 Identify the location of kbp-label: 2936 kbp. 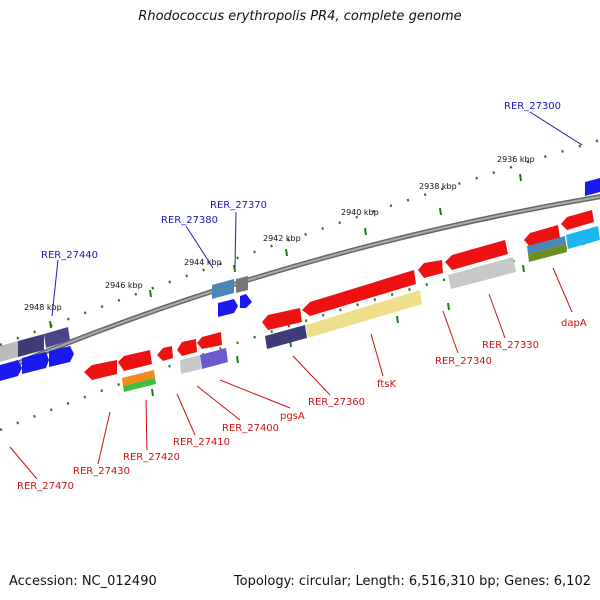
(516, 159).